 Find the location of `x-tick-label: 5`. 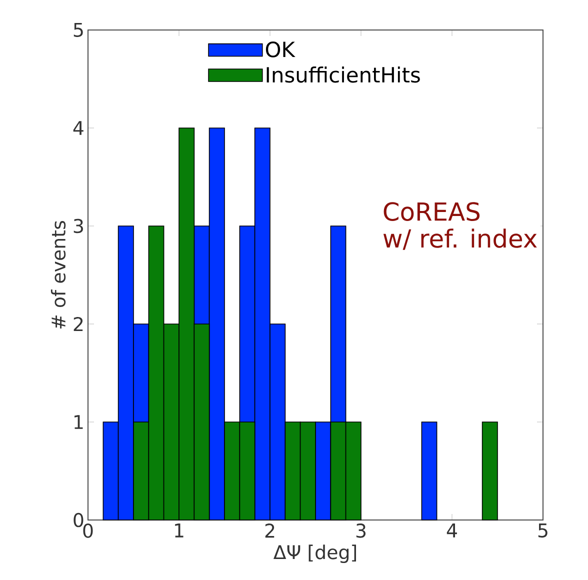

x-tick-label: 5 is located at coordinates (543, 531).